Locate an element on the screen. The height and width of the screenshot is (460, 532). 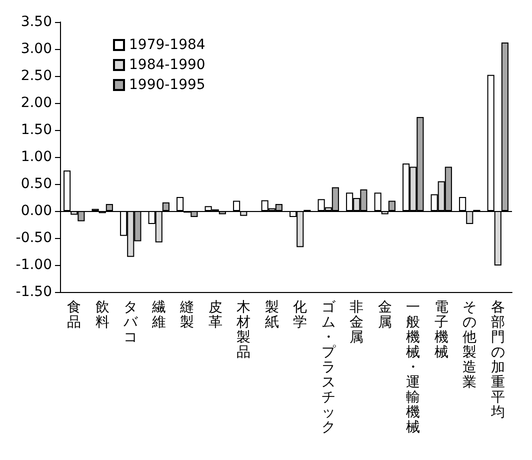
x-tick-label: 繊維 is located at coordinates (158, 315).